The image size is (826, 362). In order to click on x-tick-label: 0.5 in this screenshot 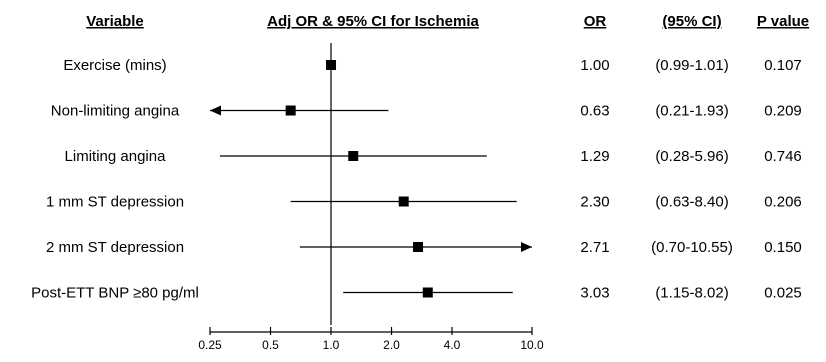, I will do `click(270, 345)`.